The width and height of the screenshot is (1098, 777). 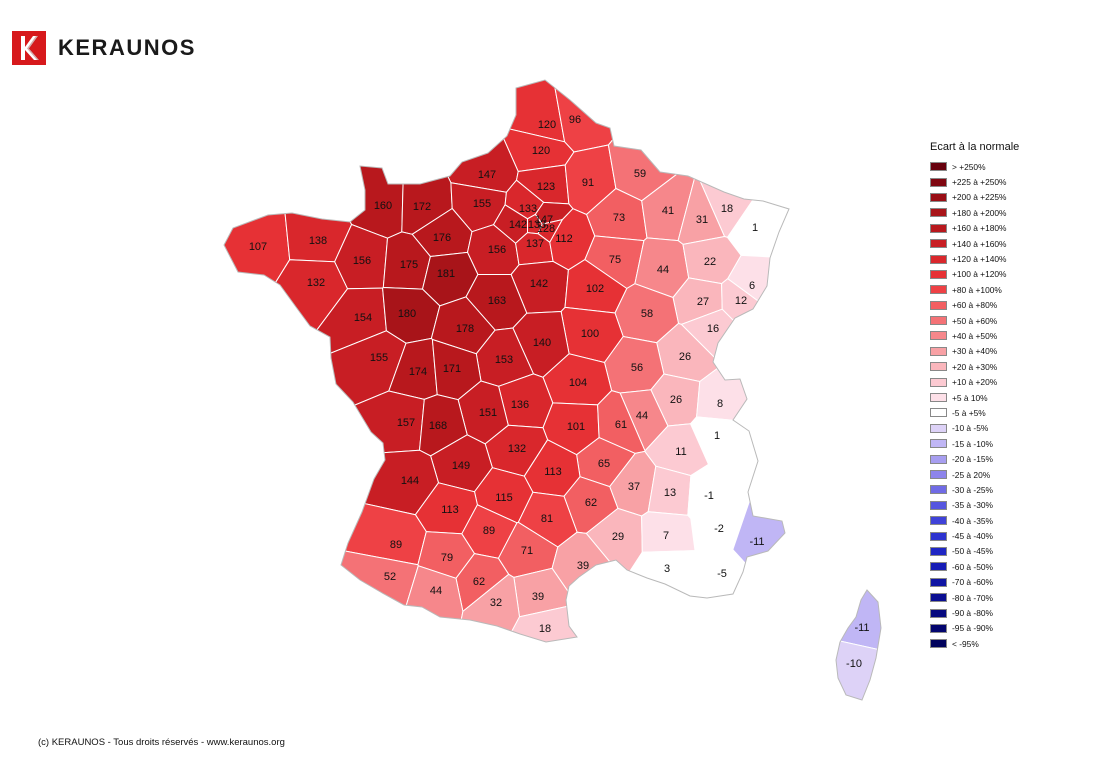 I want to click on department-value-label: 26, so click(x=685, y=357).